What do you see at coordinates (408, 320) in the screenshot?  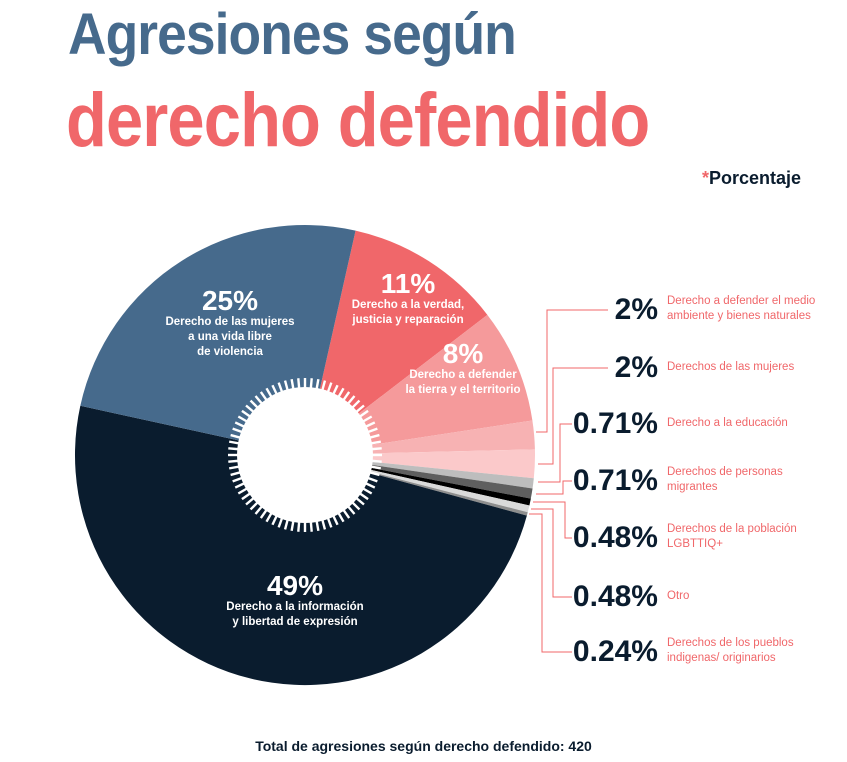 I see `slice-category-label: justicia y reparación` at bounding box center [408, 320].